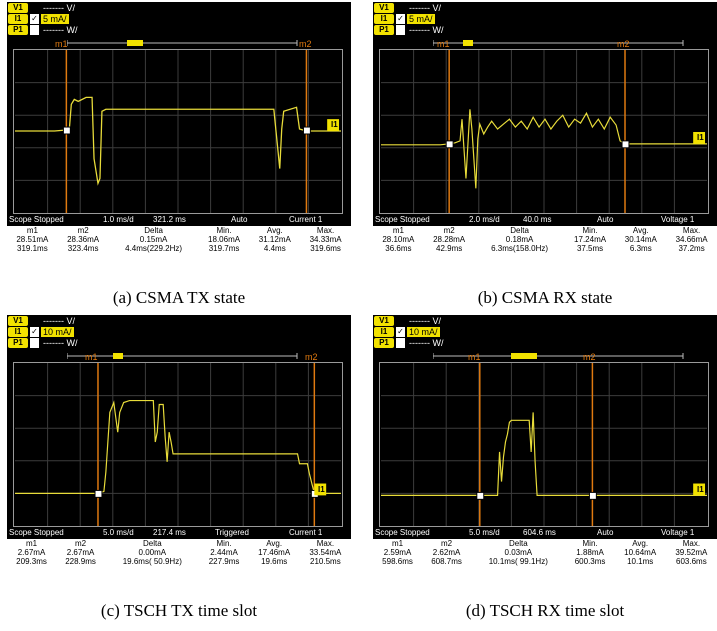  What do you see at coordinates (398, 543) in the screenshot?
I see `table-header: m1` at bounding box center [398, 543].